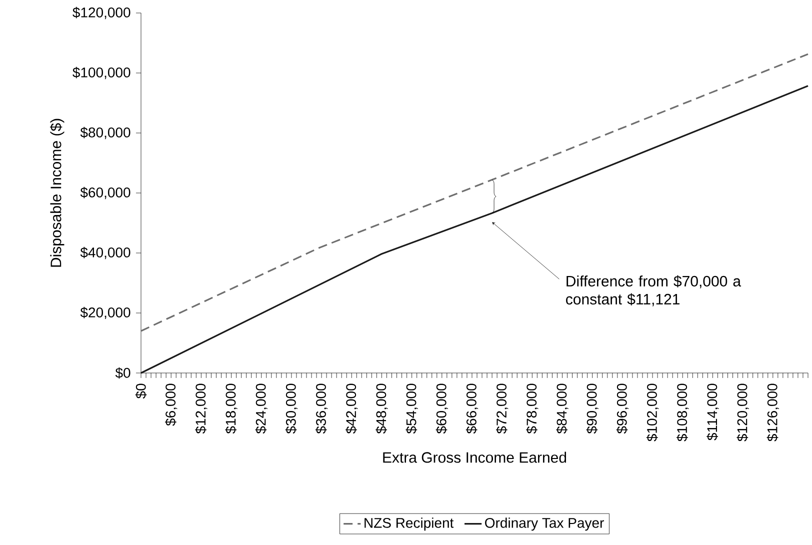 Image resolution: width=812 pixels, height=545 pixels. What do you see at coordinates (682, 413) in the screenshot?
I see `x-tick-label: $108,000` at bounding box center [682, 413].